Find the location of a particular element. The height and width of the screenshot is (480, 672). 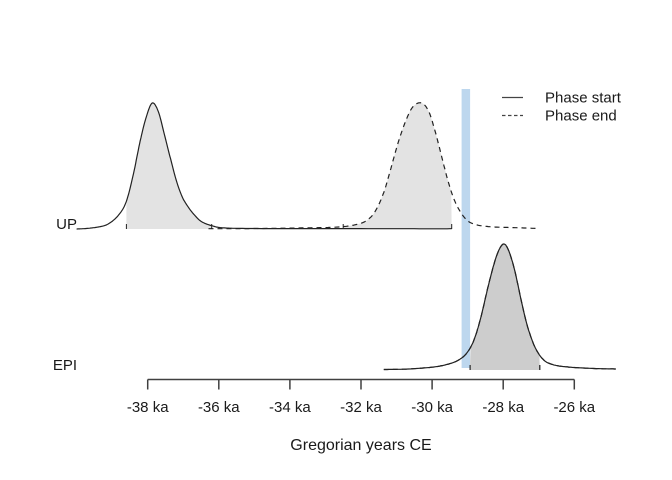

x-axis-tick-label: -36 ka is located at coordinates (219, 407).